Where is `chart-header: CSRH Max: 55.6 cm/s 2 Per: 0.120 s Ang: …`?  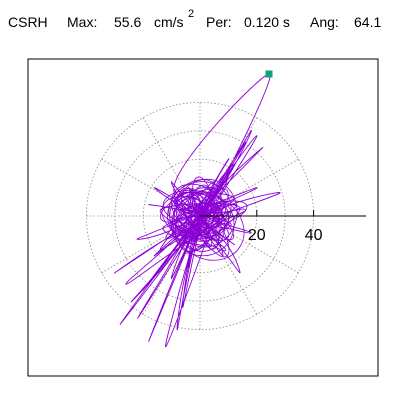
chart-header: CSRH Max: 55.6 cm/s 2 Per: 0.120 s Ang: … is located at coordinates (203, 22).